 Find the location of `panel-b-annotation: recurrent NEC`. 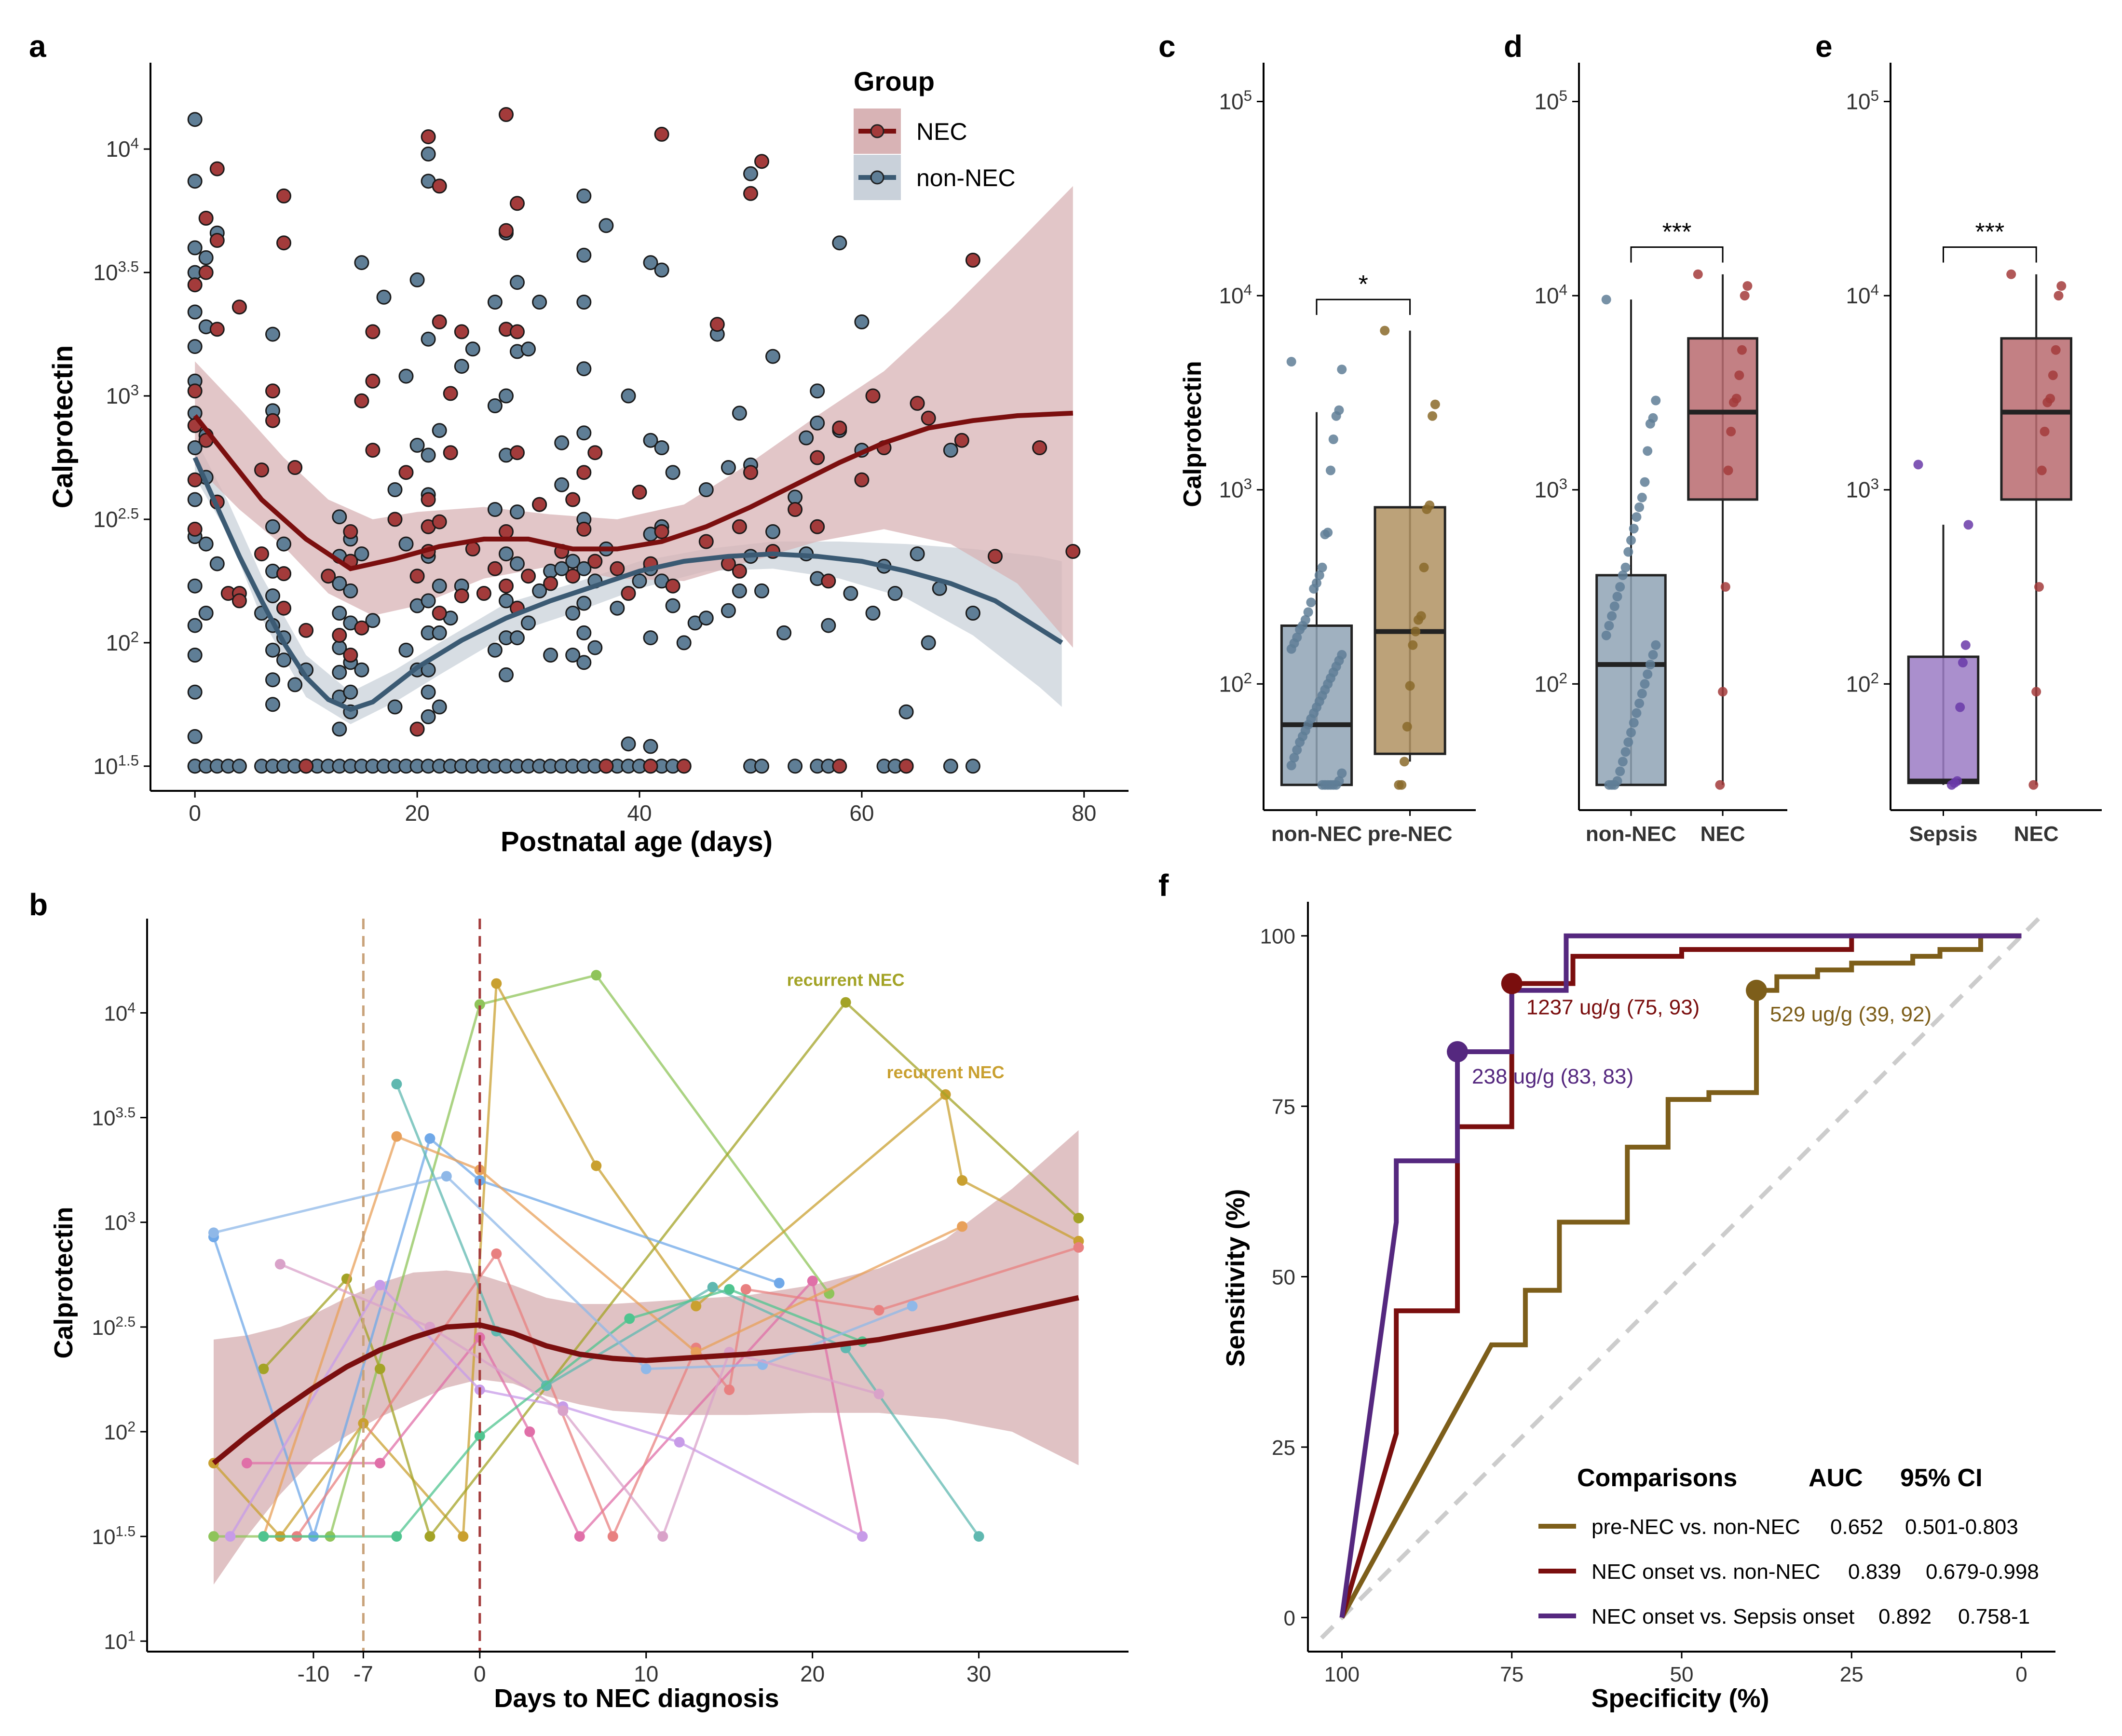

panel-b-annotation: recurrent NEC is located at coordinates (846, 980).